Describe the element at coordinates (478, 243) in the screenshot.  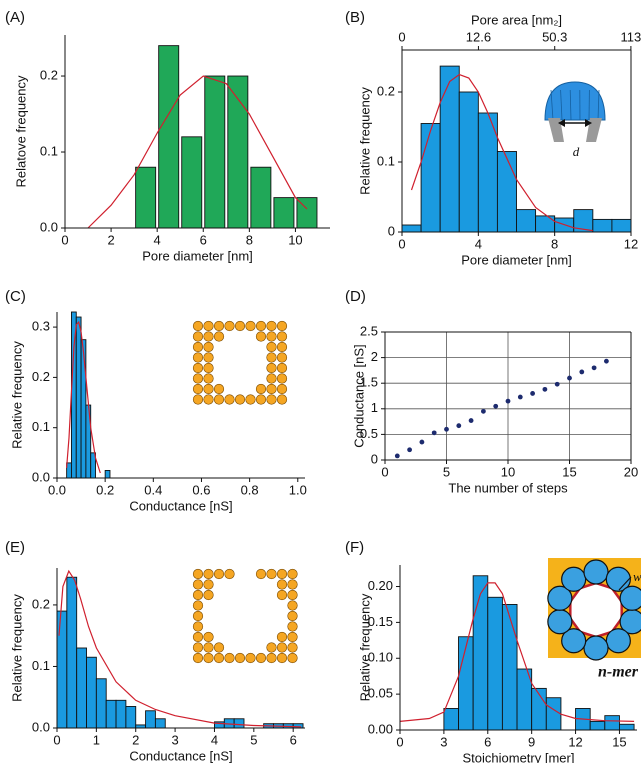
I see `x-tick-label: 4` at that location.